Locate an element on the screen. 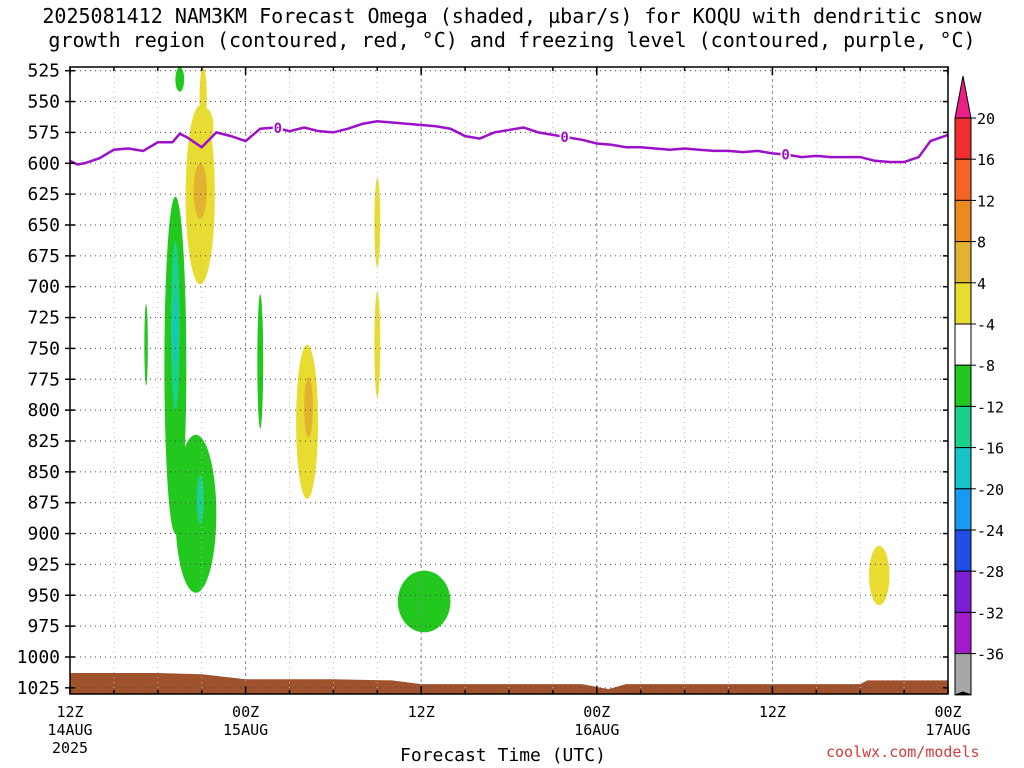  colorbar-label-8: -16 is located at coordinates (990, 449).